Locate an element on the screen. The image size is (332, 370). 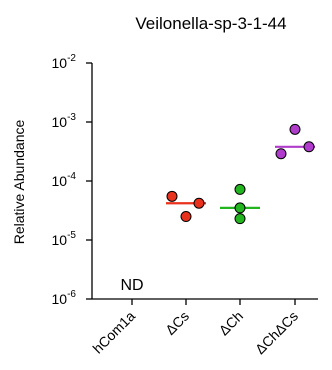
not-detected-label: ND is located at coordinates (131, 285).